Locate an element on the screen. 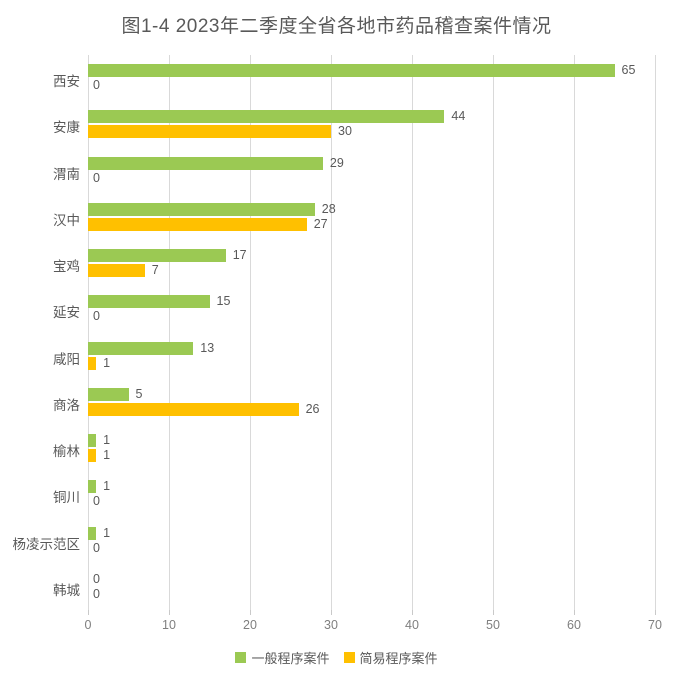 The image size is (673, 680). value-label: 28 is located at coordinates (328, 208).